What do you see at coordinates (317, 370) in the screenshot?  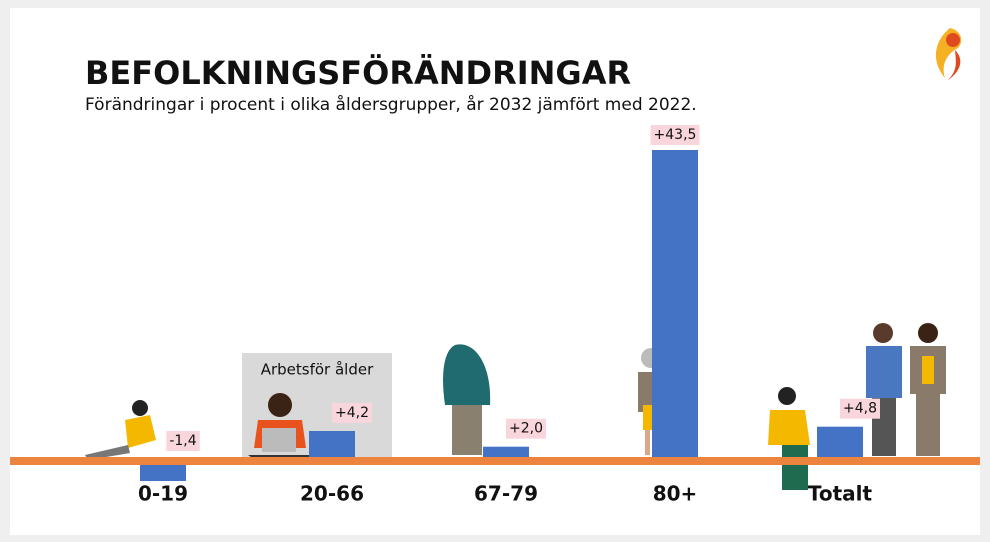 I see `annotation: Arbetsför ålder` at bounding box center [317, 370].